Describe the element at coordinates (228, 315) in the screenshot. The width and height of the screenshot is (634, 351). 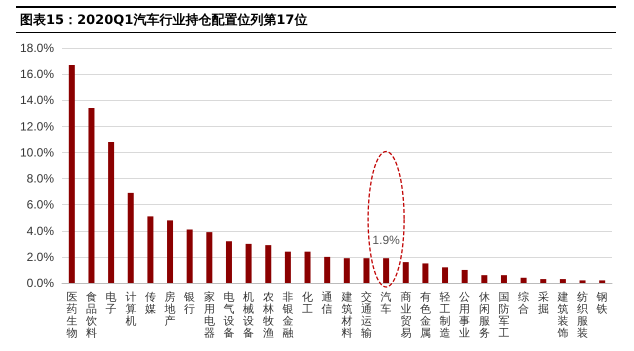
I see `x-tick-label: 电气设备` at that location.